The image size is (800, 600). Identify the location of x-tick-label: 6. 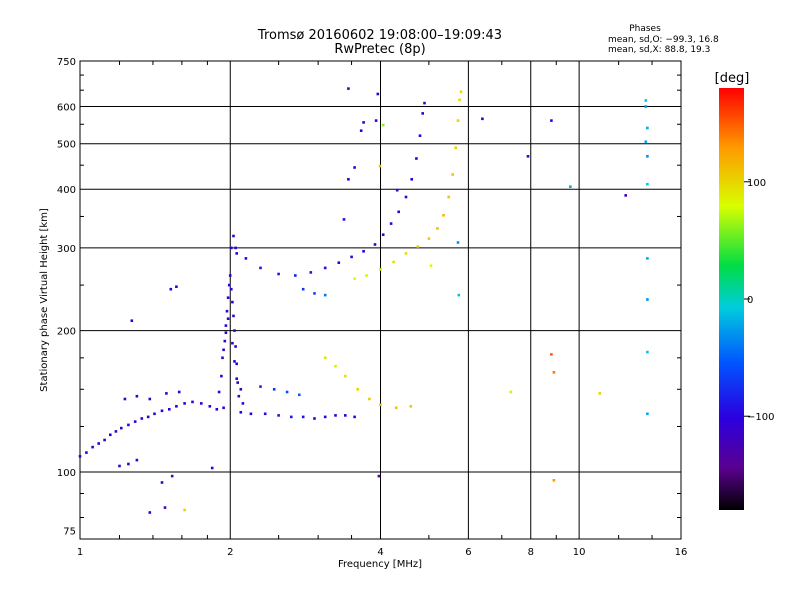
(468, 552).